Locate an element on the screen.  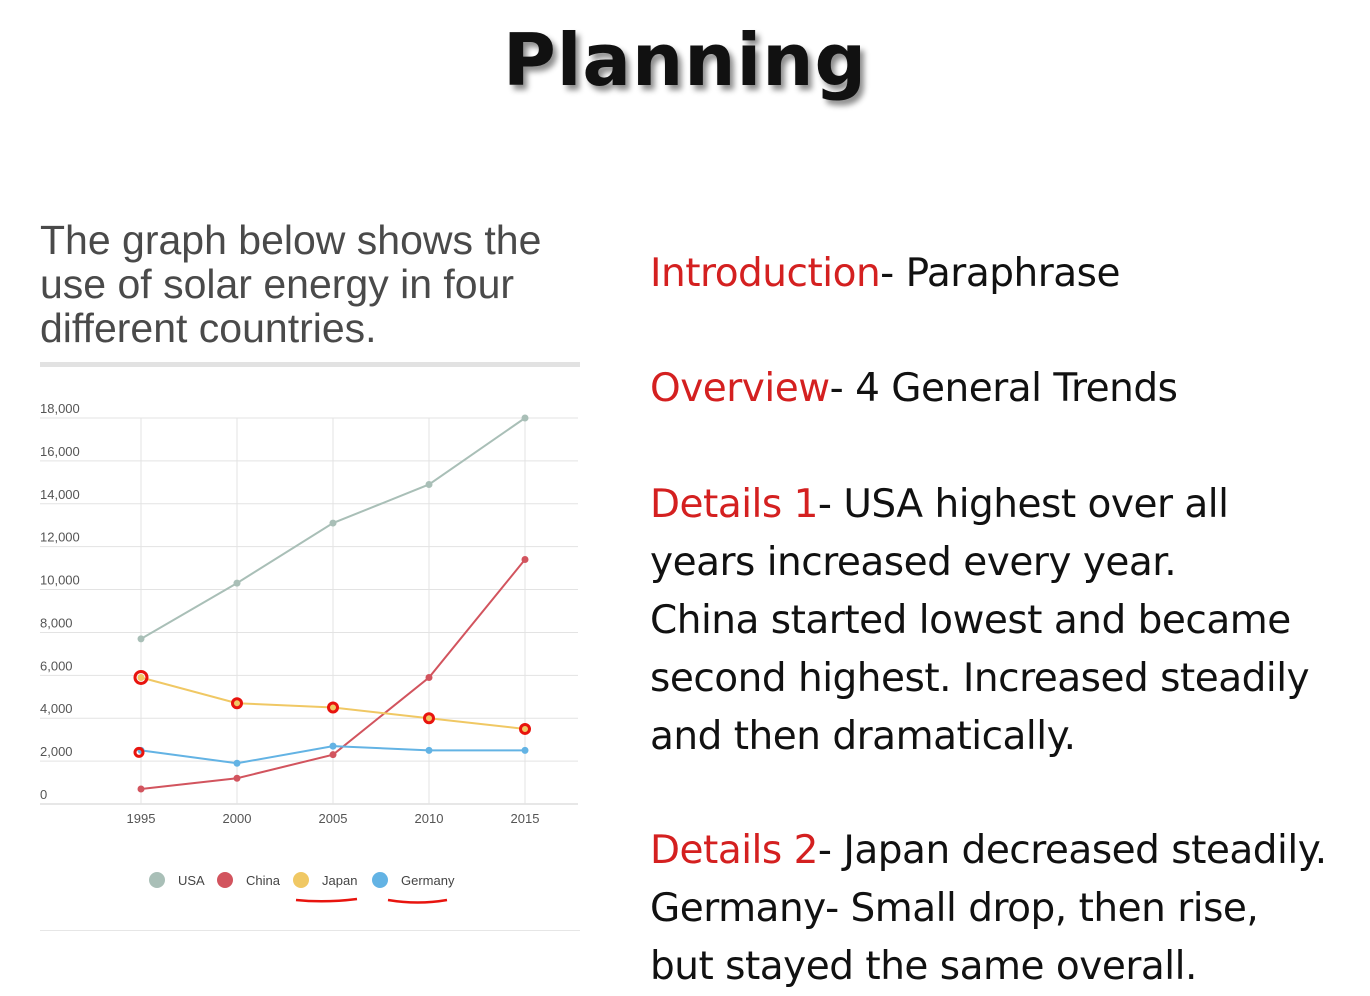
note-introduction: Introduction- Paraphrase is located at coordinates (885, 274).